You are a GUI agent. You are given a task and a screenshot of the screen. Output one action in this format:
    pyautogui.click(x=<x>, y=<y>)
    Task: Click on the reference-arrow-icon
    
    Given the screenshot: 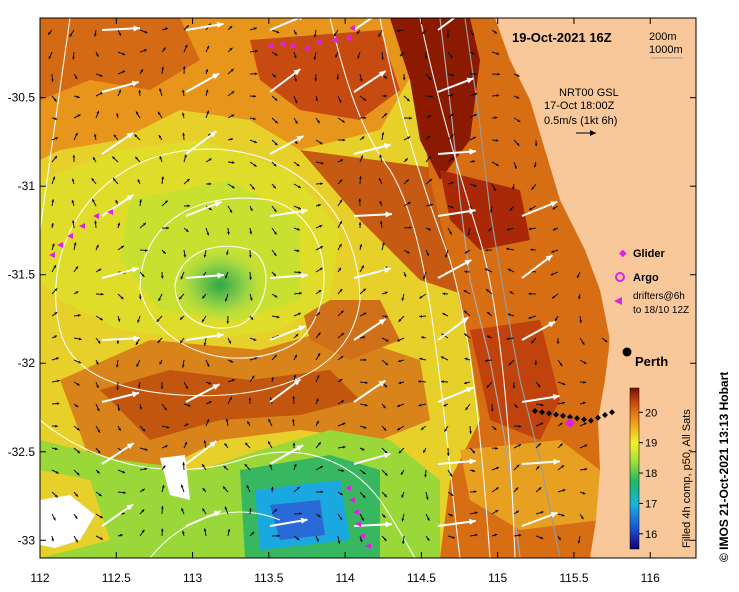 What is the action you would take?
    pyautogui.click(x=586, y=133)
    